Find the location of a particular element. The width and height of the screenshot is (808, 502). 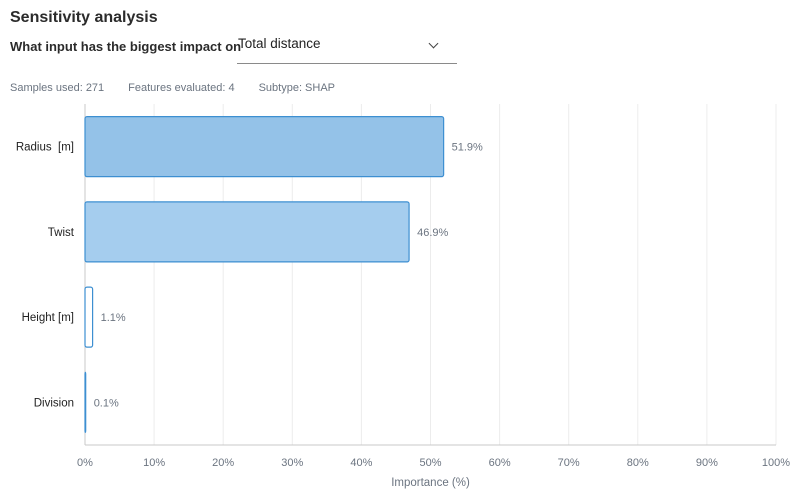

features-evaluated-text: Features evaluated: 4 is located at coordinates (181, 88).